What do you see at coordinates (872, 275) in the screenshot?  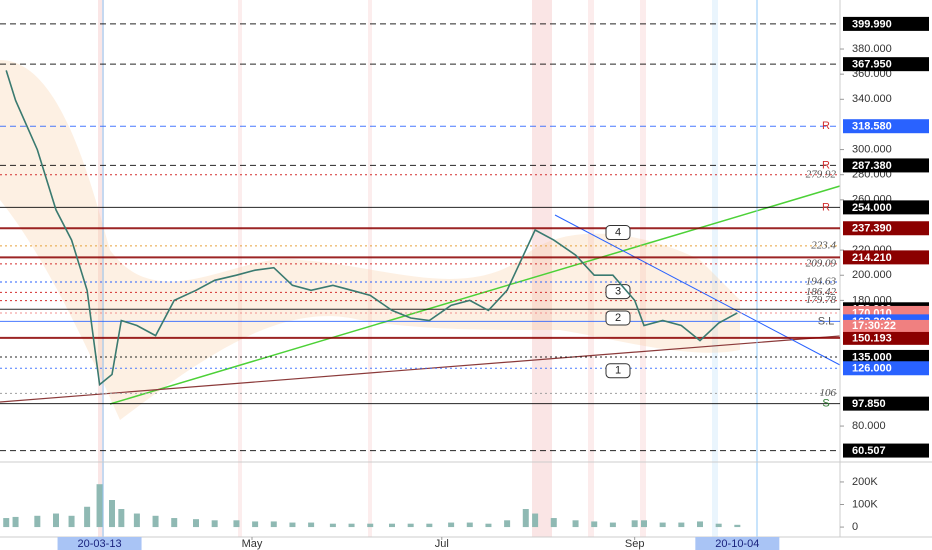 I see `y-tick-label: 200.000` at bounding box center [872, 275].